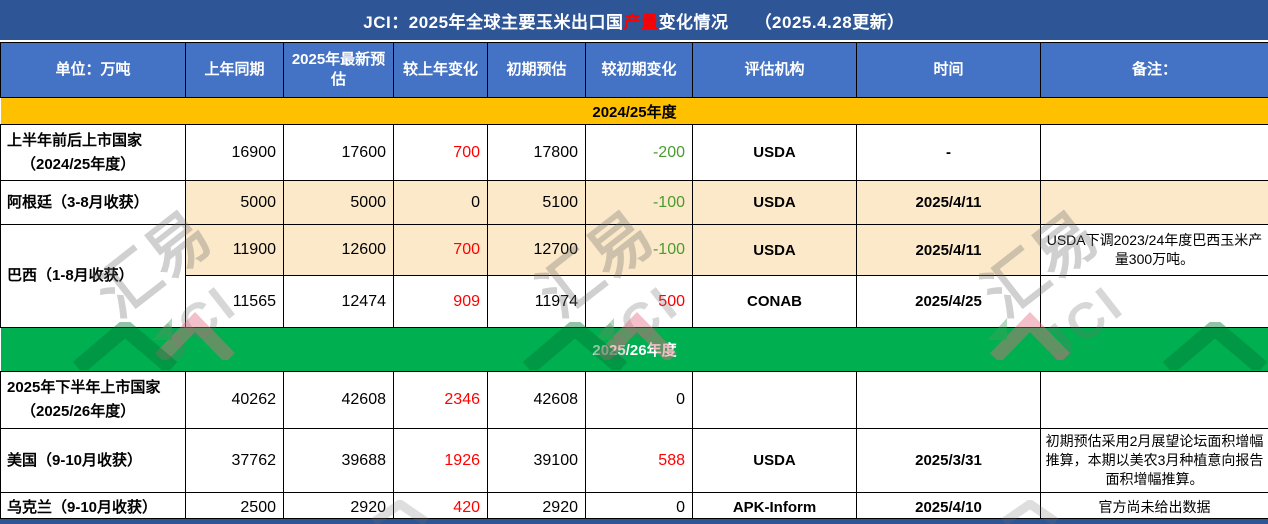 This screenshot has width=1268, height=524. What do you see at coordinates (93, 460) in the screenshot?
I see `row-label: 美国（9-10月收获）` at bounding box center [93, 460].